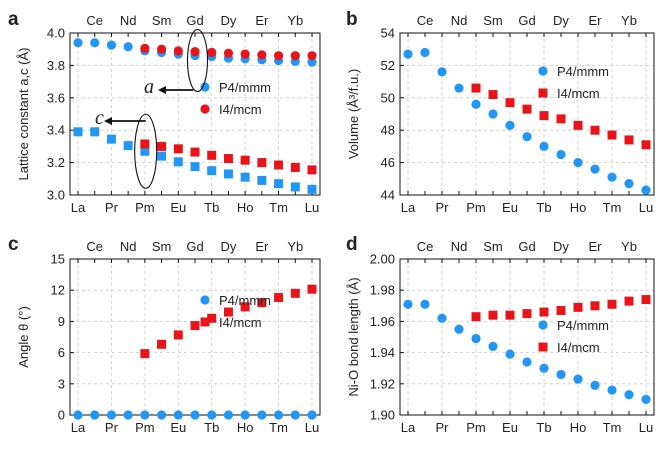 The height and width of the screenshot is (452, 664). What do you see at coordinates (583, 71) in the screenshot?
I see `legend-label: P4/mmm` at bounding box center [583, 71].